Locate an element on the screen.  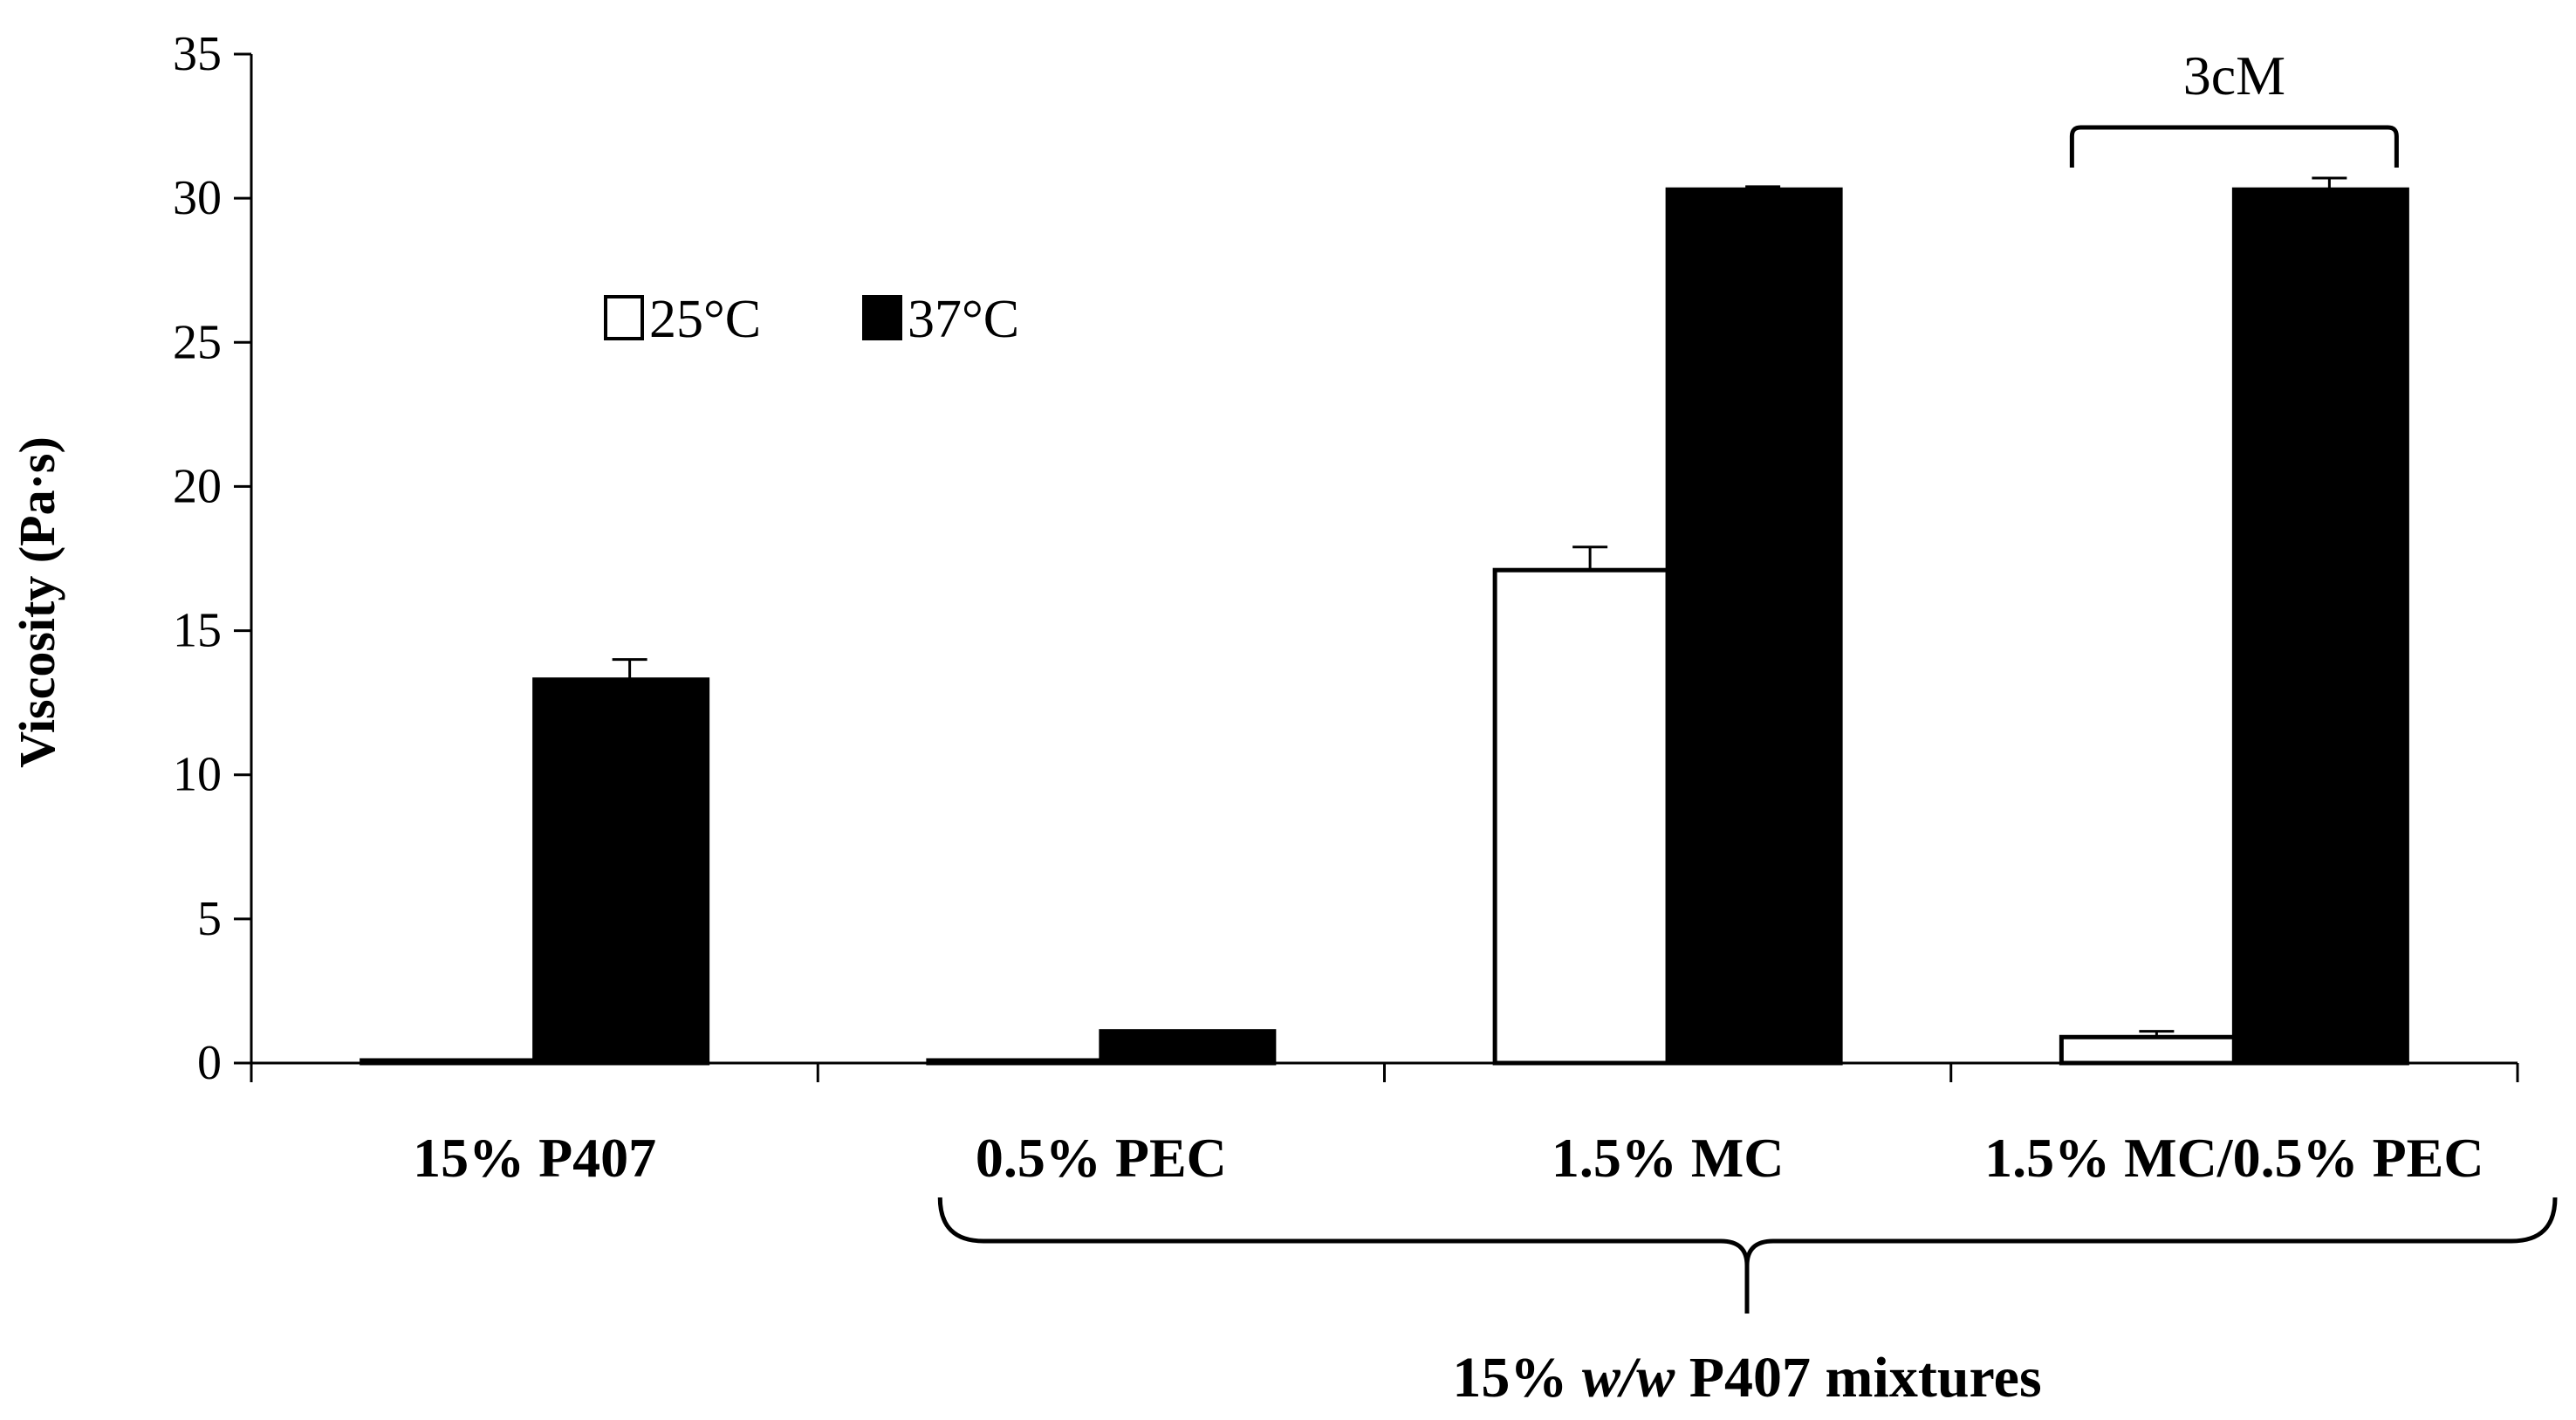
category-label: 1.5% MC/0.5% PEC is located at coordinates (2234, 1158).